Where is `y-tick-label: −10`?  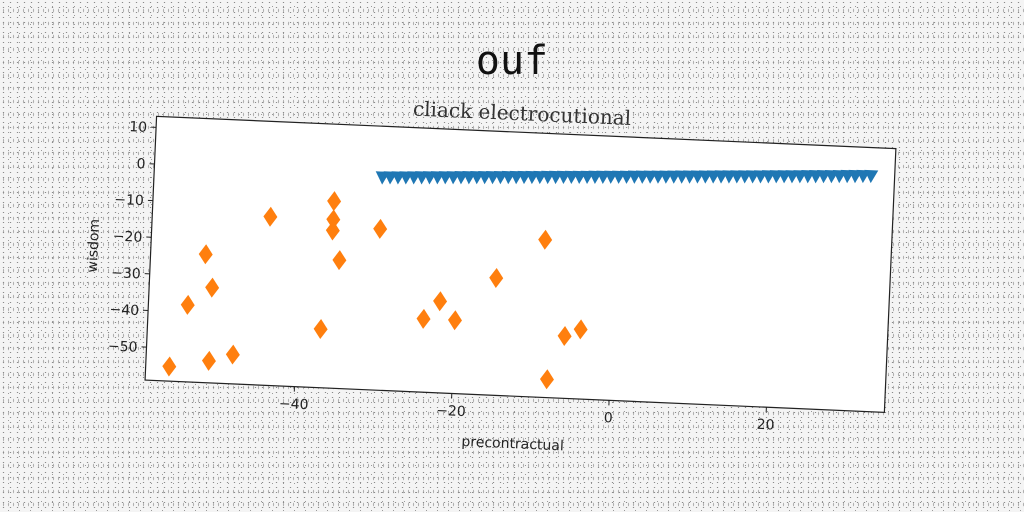 y-tick-label: −10 is located at coordinates (129, 200).